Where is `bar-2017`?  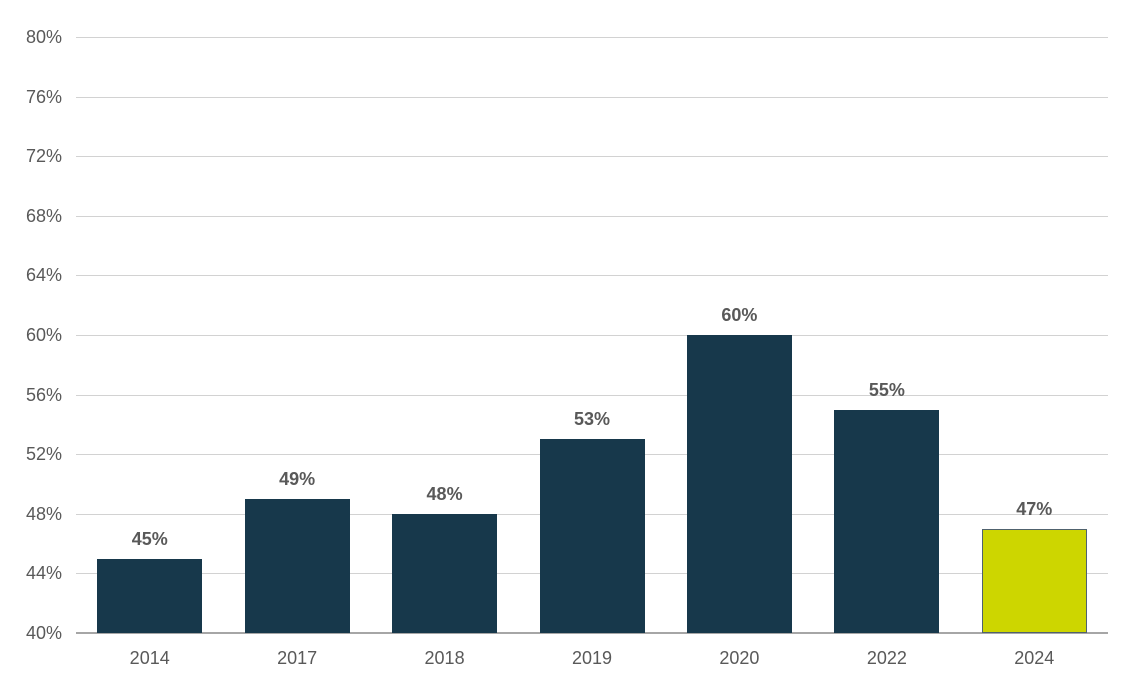
bar-2017 is located at coordinates (297, 565).